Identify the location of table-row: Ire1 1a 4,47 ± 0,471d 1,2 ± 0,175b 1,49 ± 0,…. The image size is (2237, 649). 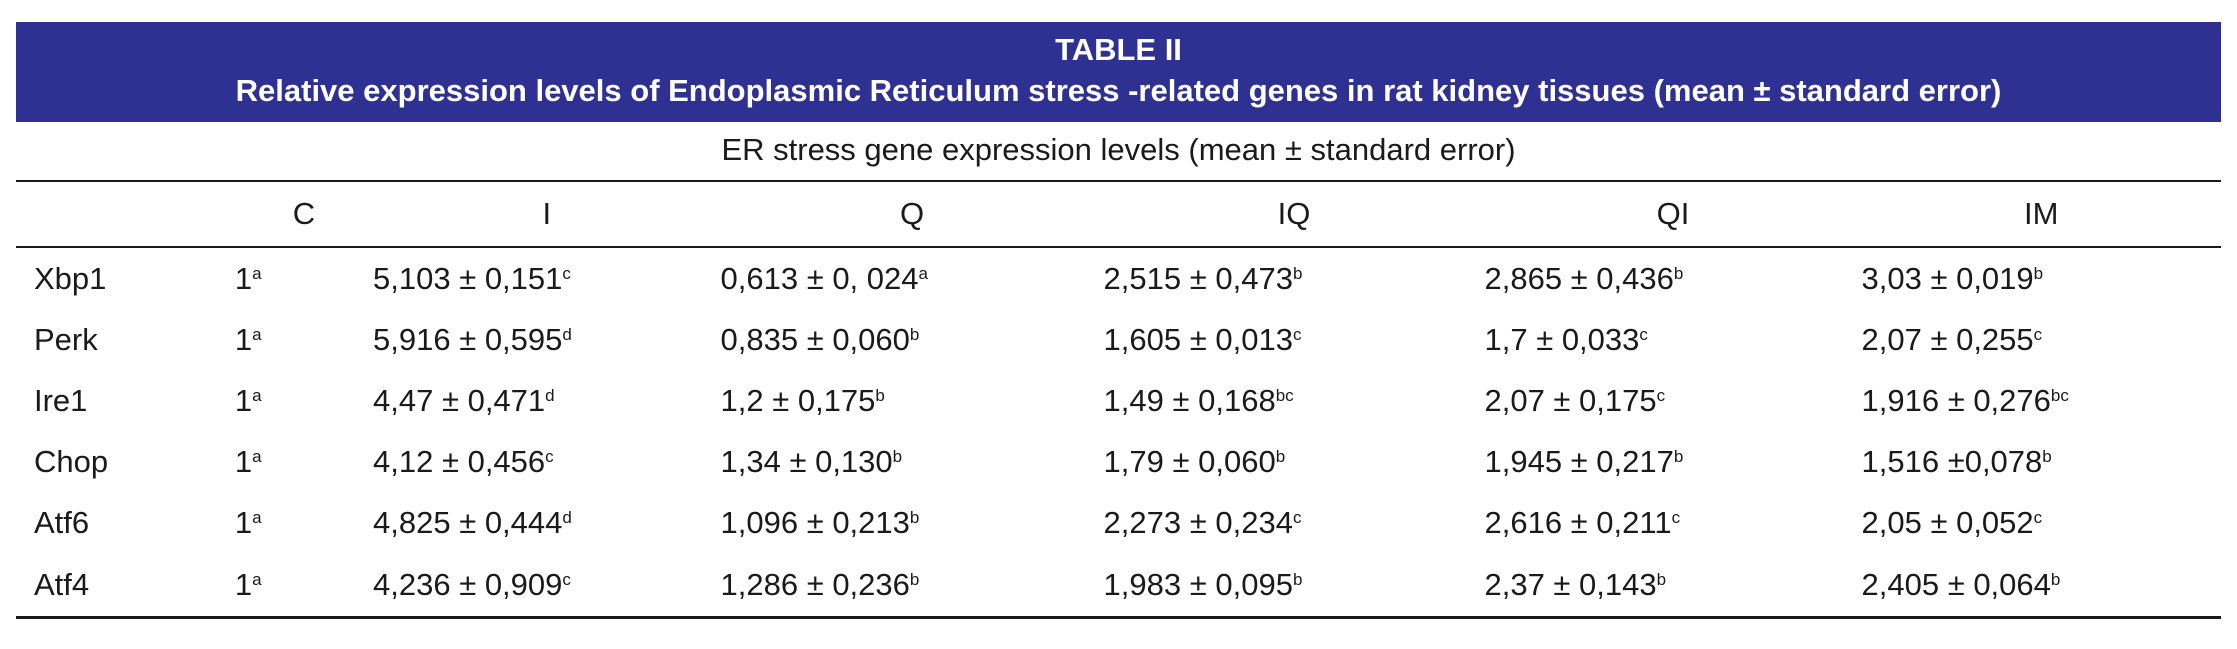
(1118, 400).